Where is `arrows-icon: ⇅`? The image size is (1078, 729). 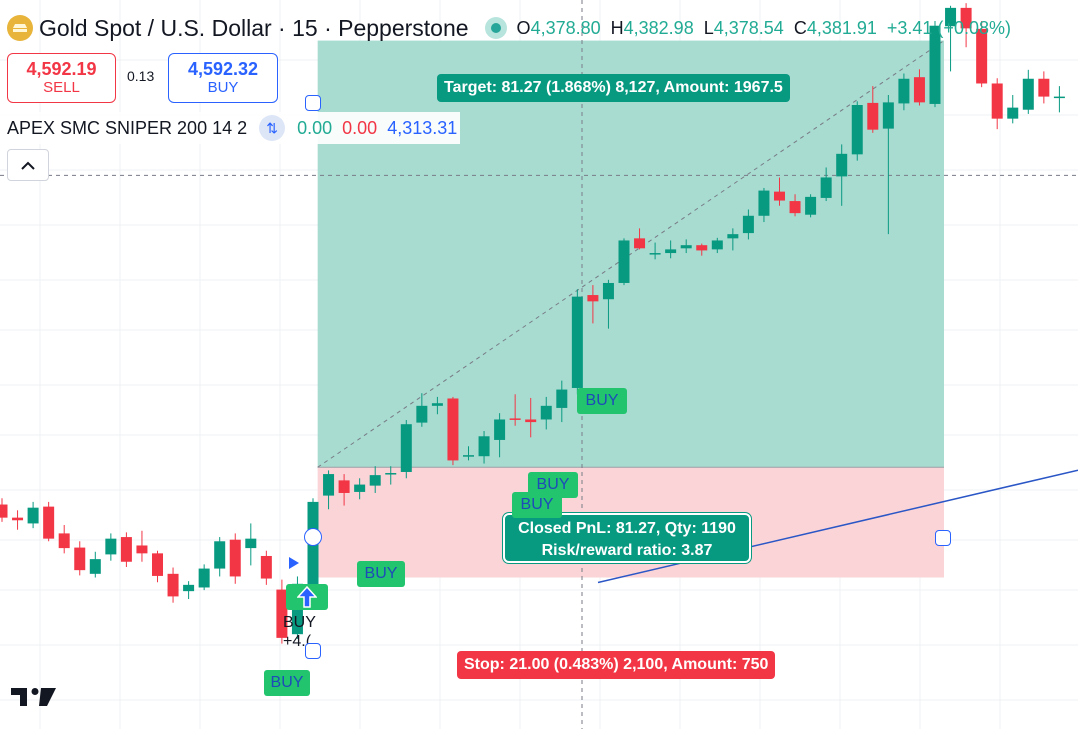 arrows-icon: ⇅ is located at coordinates (272, 128).